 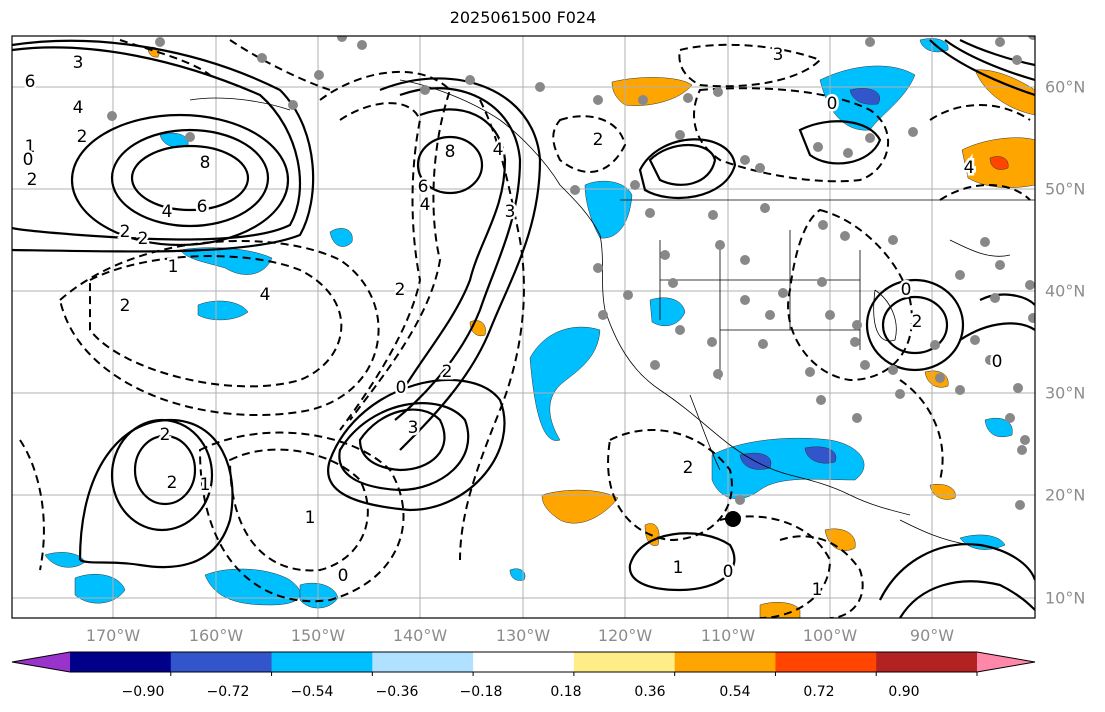 I want to click on colorbar-tick-label: −0.18, so click(x=481, y=692).